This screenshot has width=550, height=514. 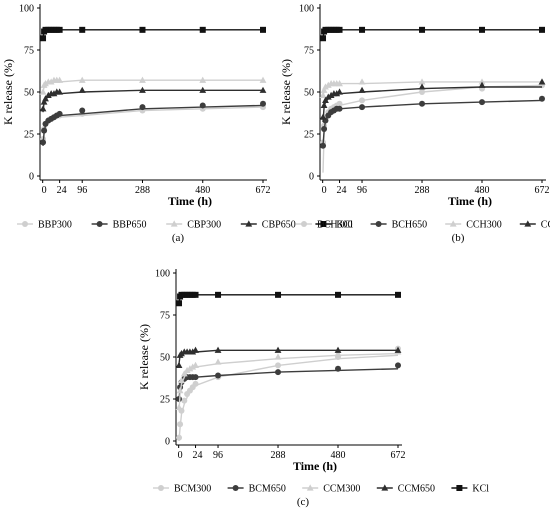 What do you see at coordinates (470, 489) in the screenshot?
I see `legend-item-kcl: KCl` at bounding box center [470, 489].